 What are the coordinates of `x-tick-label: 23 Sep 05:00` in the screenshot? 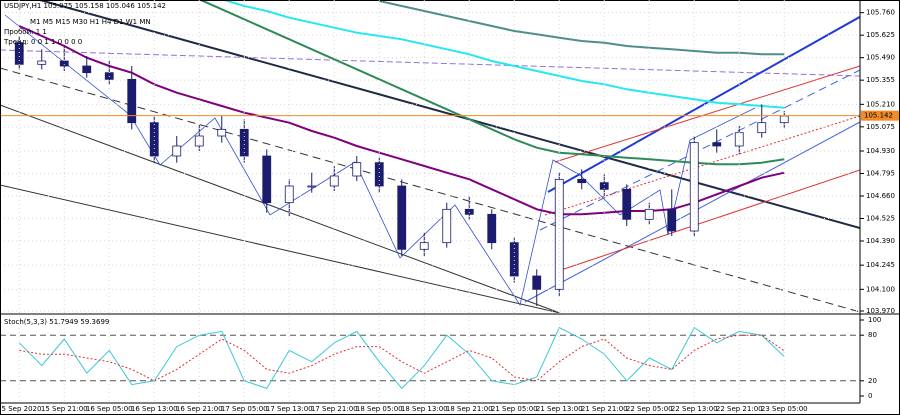 It's located at (784, 409).